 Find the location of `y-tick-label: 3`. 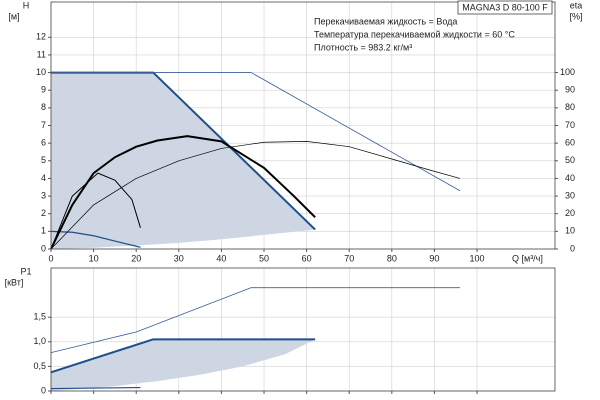

y-tick-label: 3 is located at coordinates (43, 195).